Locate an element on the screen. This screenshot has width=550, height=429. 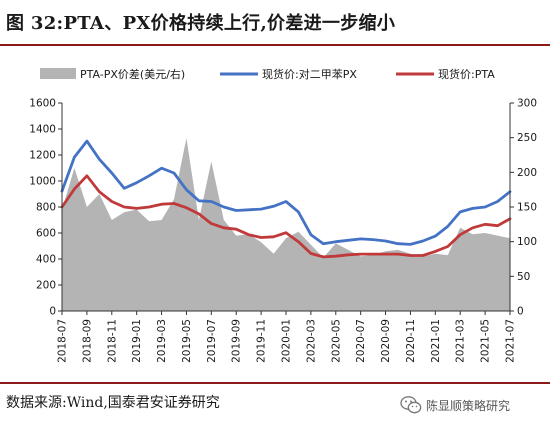
y-left-tick-label: 1000 is located at coordinates (42, 182).